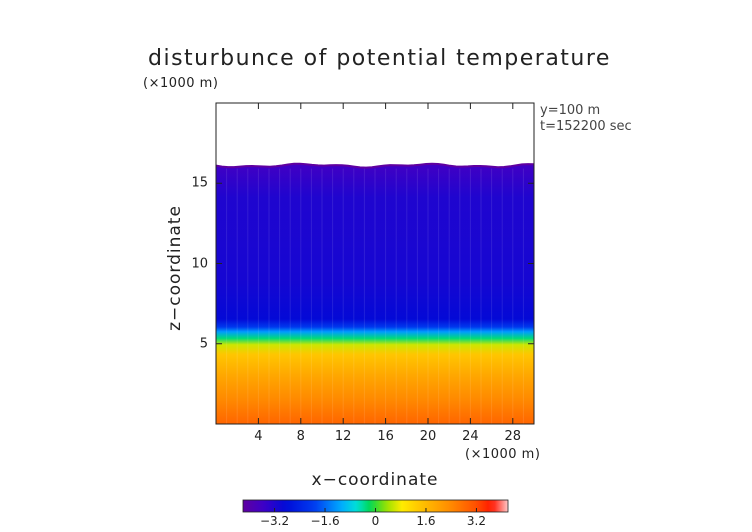 This screenshot has height=532, width=752. What do you see at coordinates (181, 83) in the screenshot?
I see `title-units-label: (×1000 m)` at bounding box center [181, 83].